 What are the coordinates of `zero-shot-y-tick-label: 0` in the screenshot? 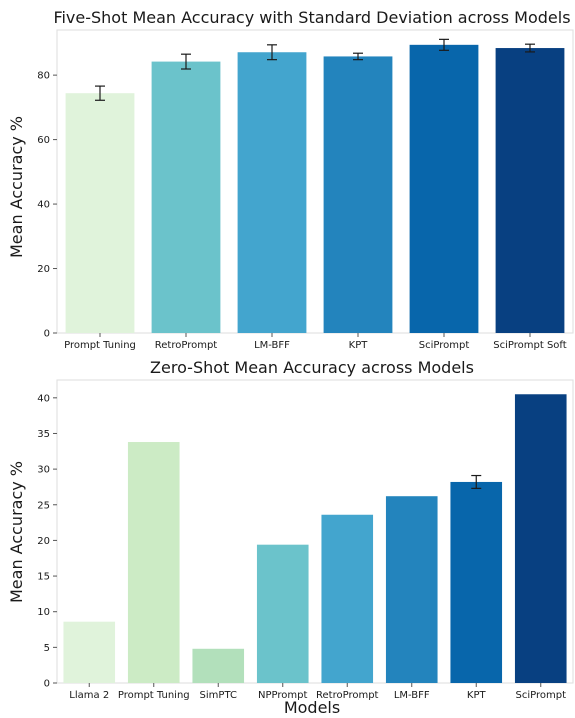 It's located at (47, 684).